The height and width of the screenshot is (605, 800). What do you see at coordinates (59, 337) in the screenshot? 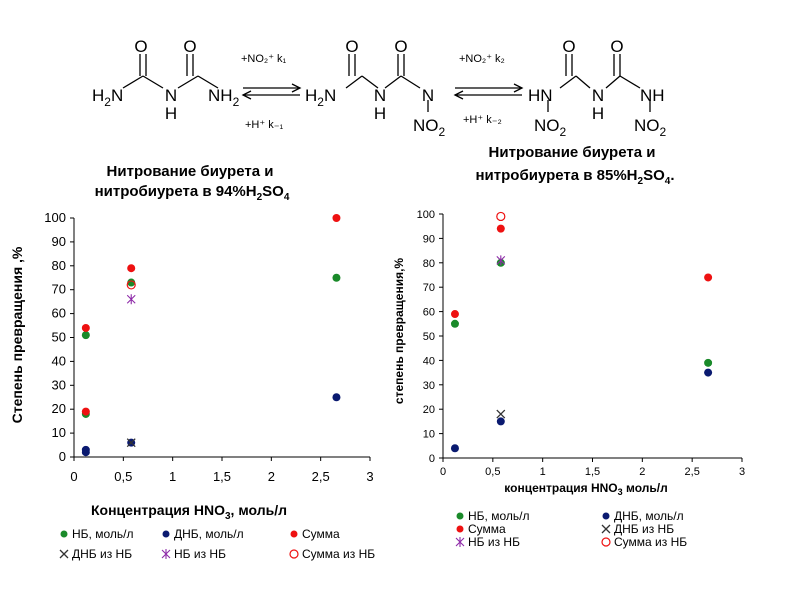
I see `chart-94-y-tick-label: 50` at bounding box center [59, 337].